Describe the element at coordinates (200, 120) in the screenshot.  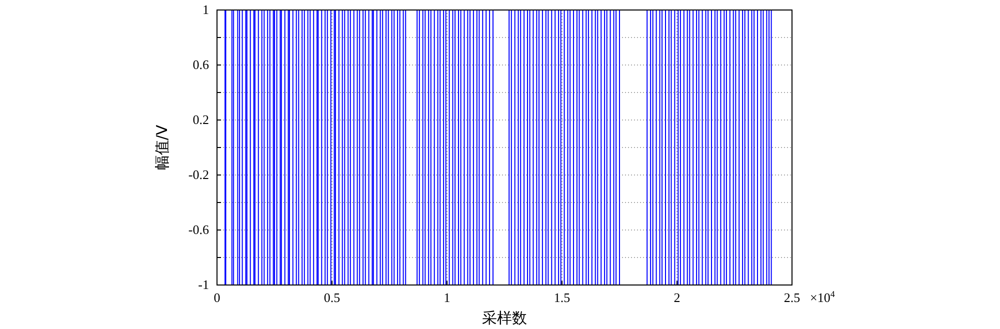
I see `y-tick-label: 0.2` at that location.